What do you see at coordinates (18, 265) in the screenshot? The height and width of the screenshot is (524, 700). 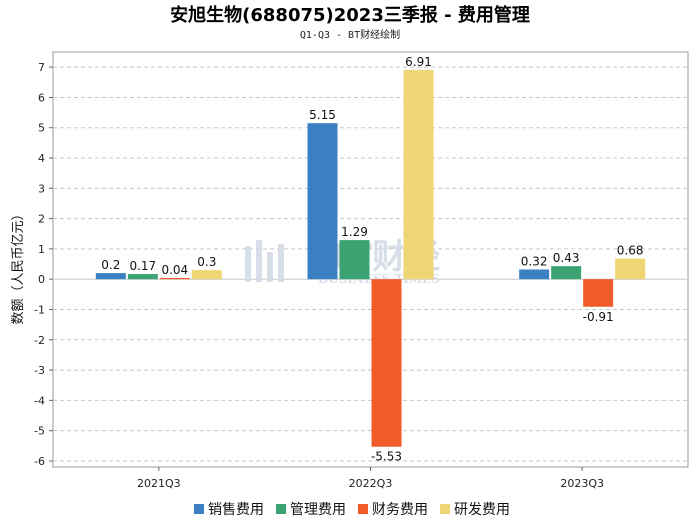 I see `y-axis-label: 数额（人民币亿元）` at bounding box center [18, 265].